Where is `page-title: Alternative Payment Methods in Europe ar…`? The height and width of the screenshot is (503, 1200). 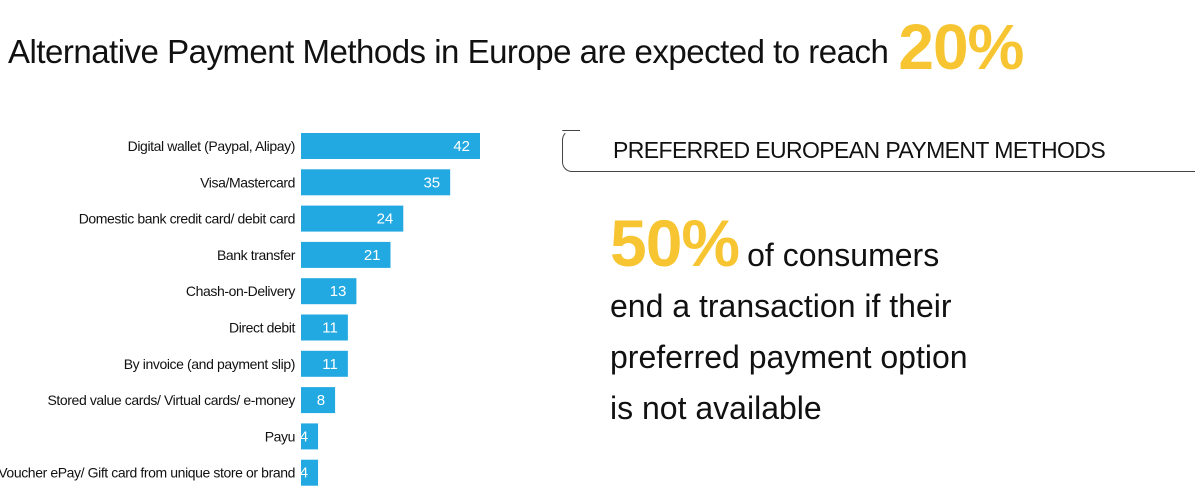 page-title: Alternative Payment Methods in Europe ar… is located at coordinates (516, 47).